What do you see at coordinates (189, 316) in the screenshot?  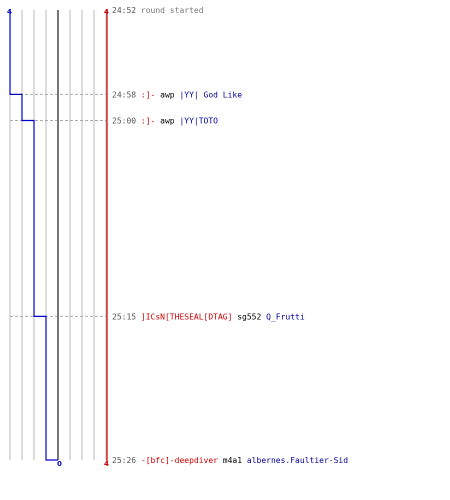 I see `event-killer: ]ICsN[THESEAL[DTAG]` at bounding box center [189, 316].